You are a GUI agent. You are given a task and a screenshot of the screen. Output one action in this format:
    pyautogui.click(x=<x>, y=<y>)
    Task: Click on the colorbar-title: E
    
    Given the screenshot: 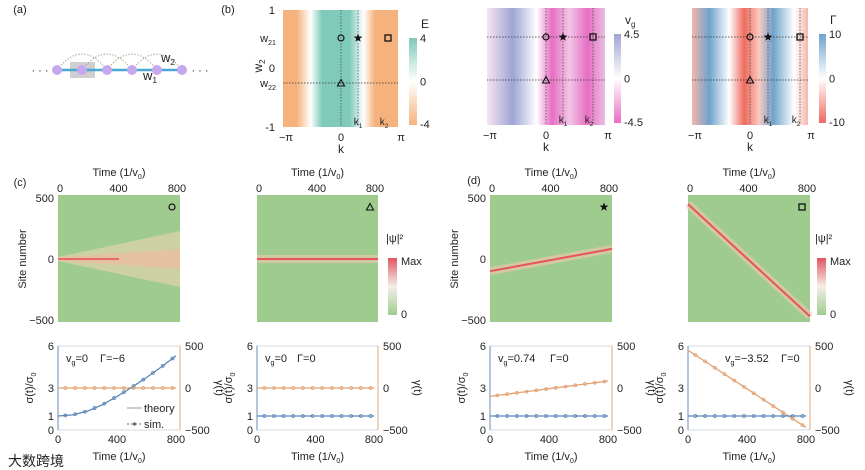 What is the action you would take?
    pyautogui.click(x=425, y=24)
    